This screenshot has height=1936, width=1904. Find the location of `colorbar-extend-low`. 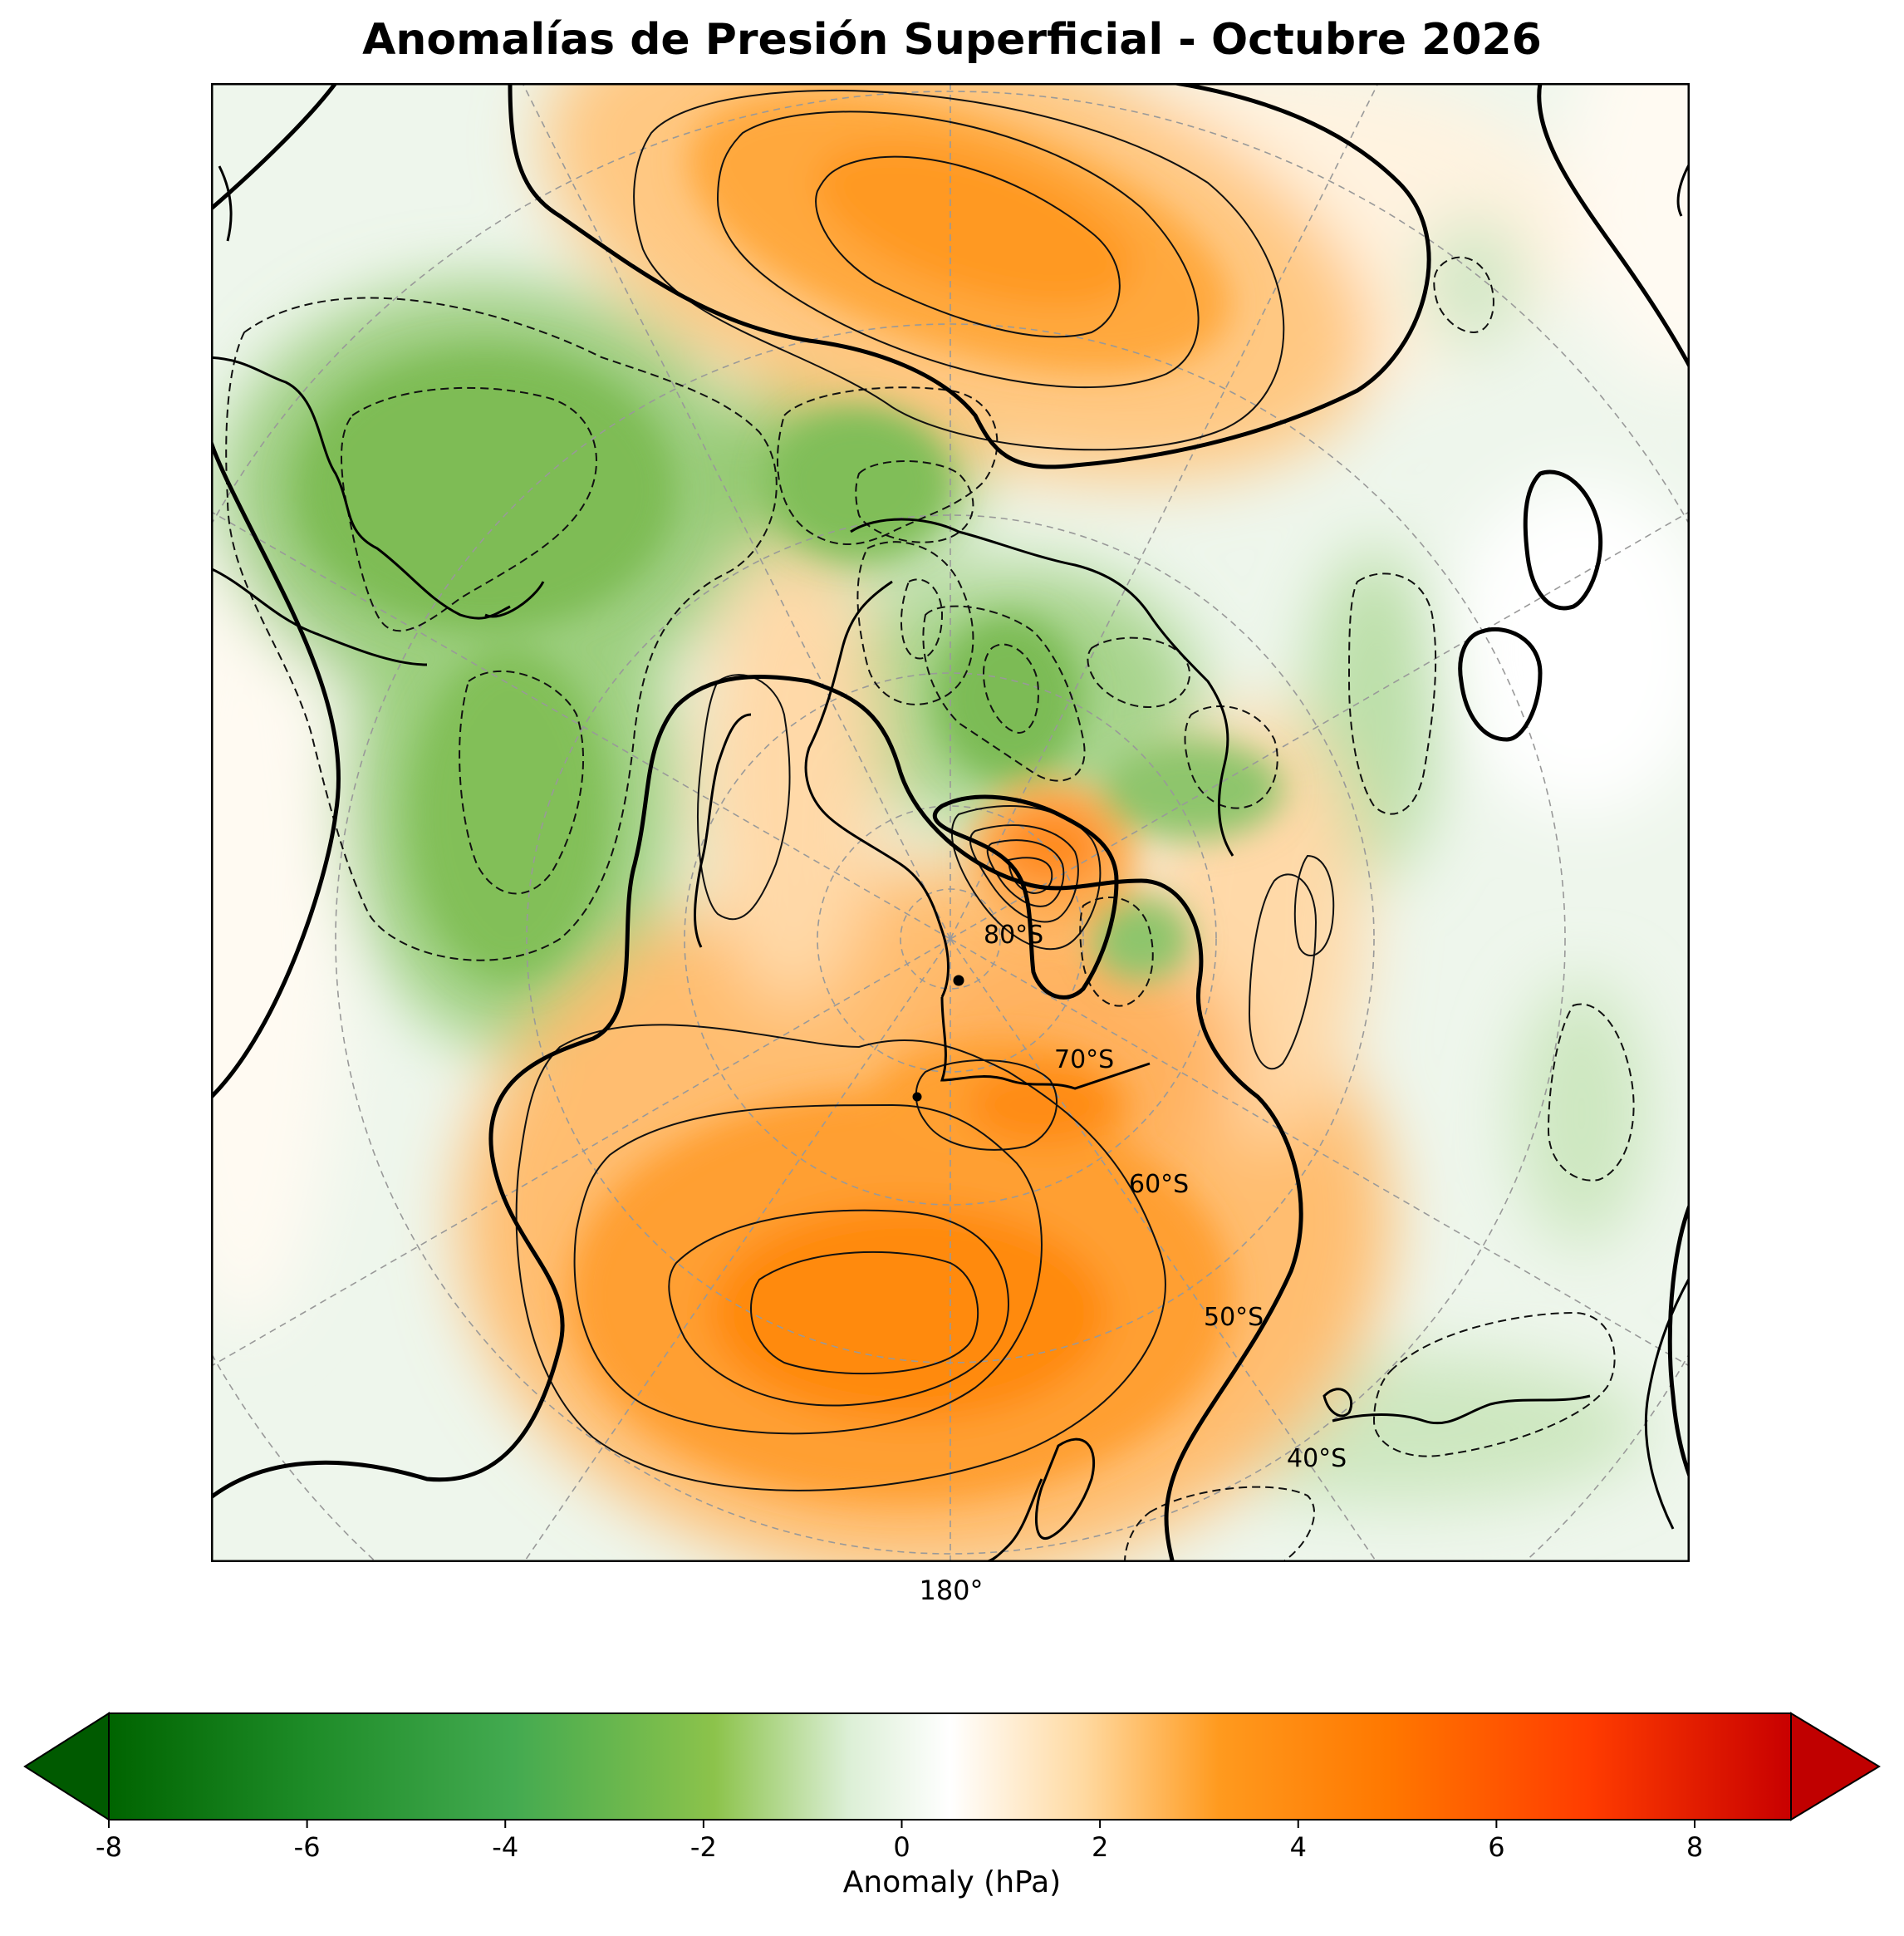

colorbar-extend-low is located at coordinates (66, 1767).